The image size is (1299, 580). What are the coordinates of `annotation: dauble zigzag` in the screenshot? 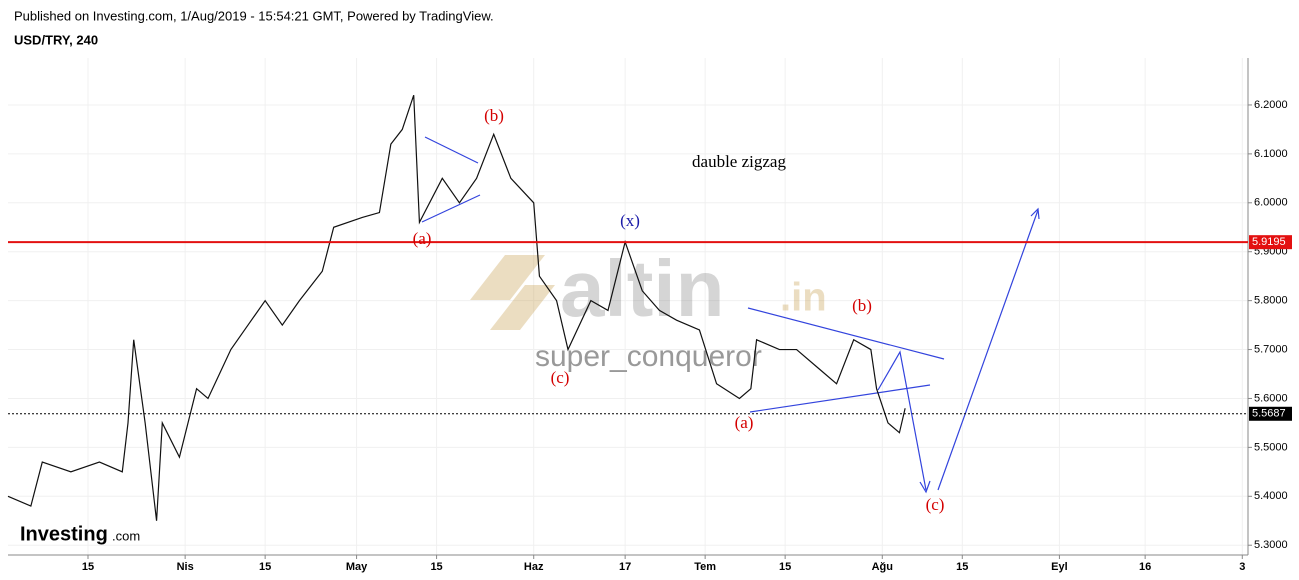 It's located at (739, 161).